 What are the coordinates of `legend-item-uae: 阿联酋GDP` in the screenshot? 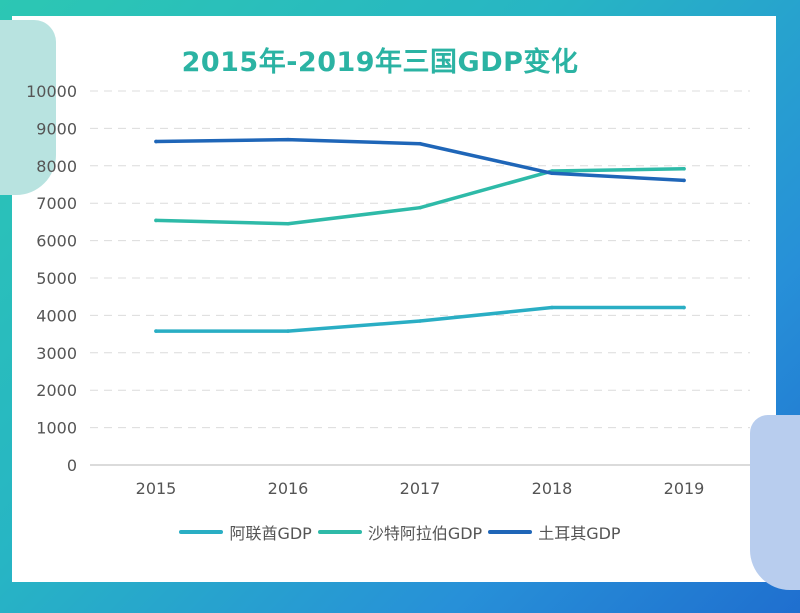 It's located at (245, 532).